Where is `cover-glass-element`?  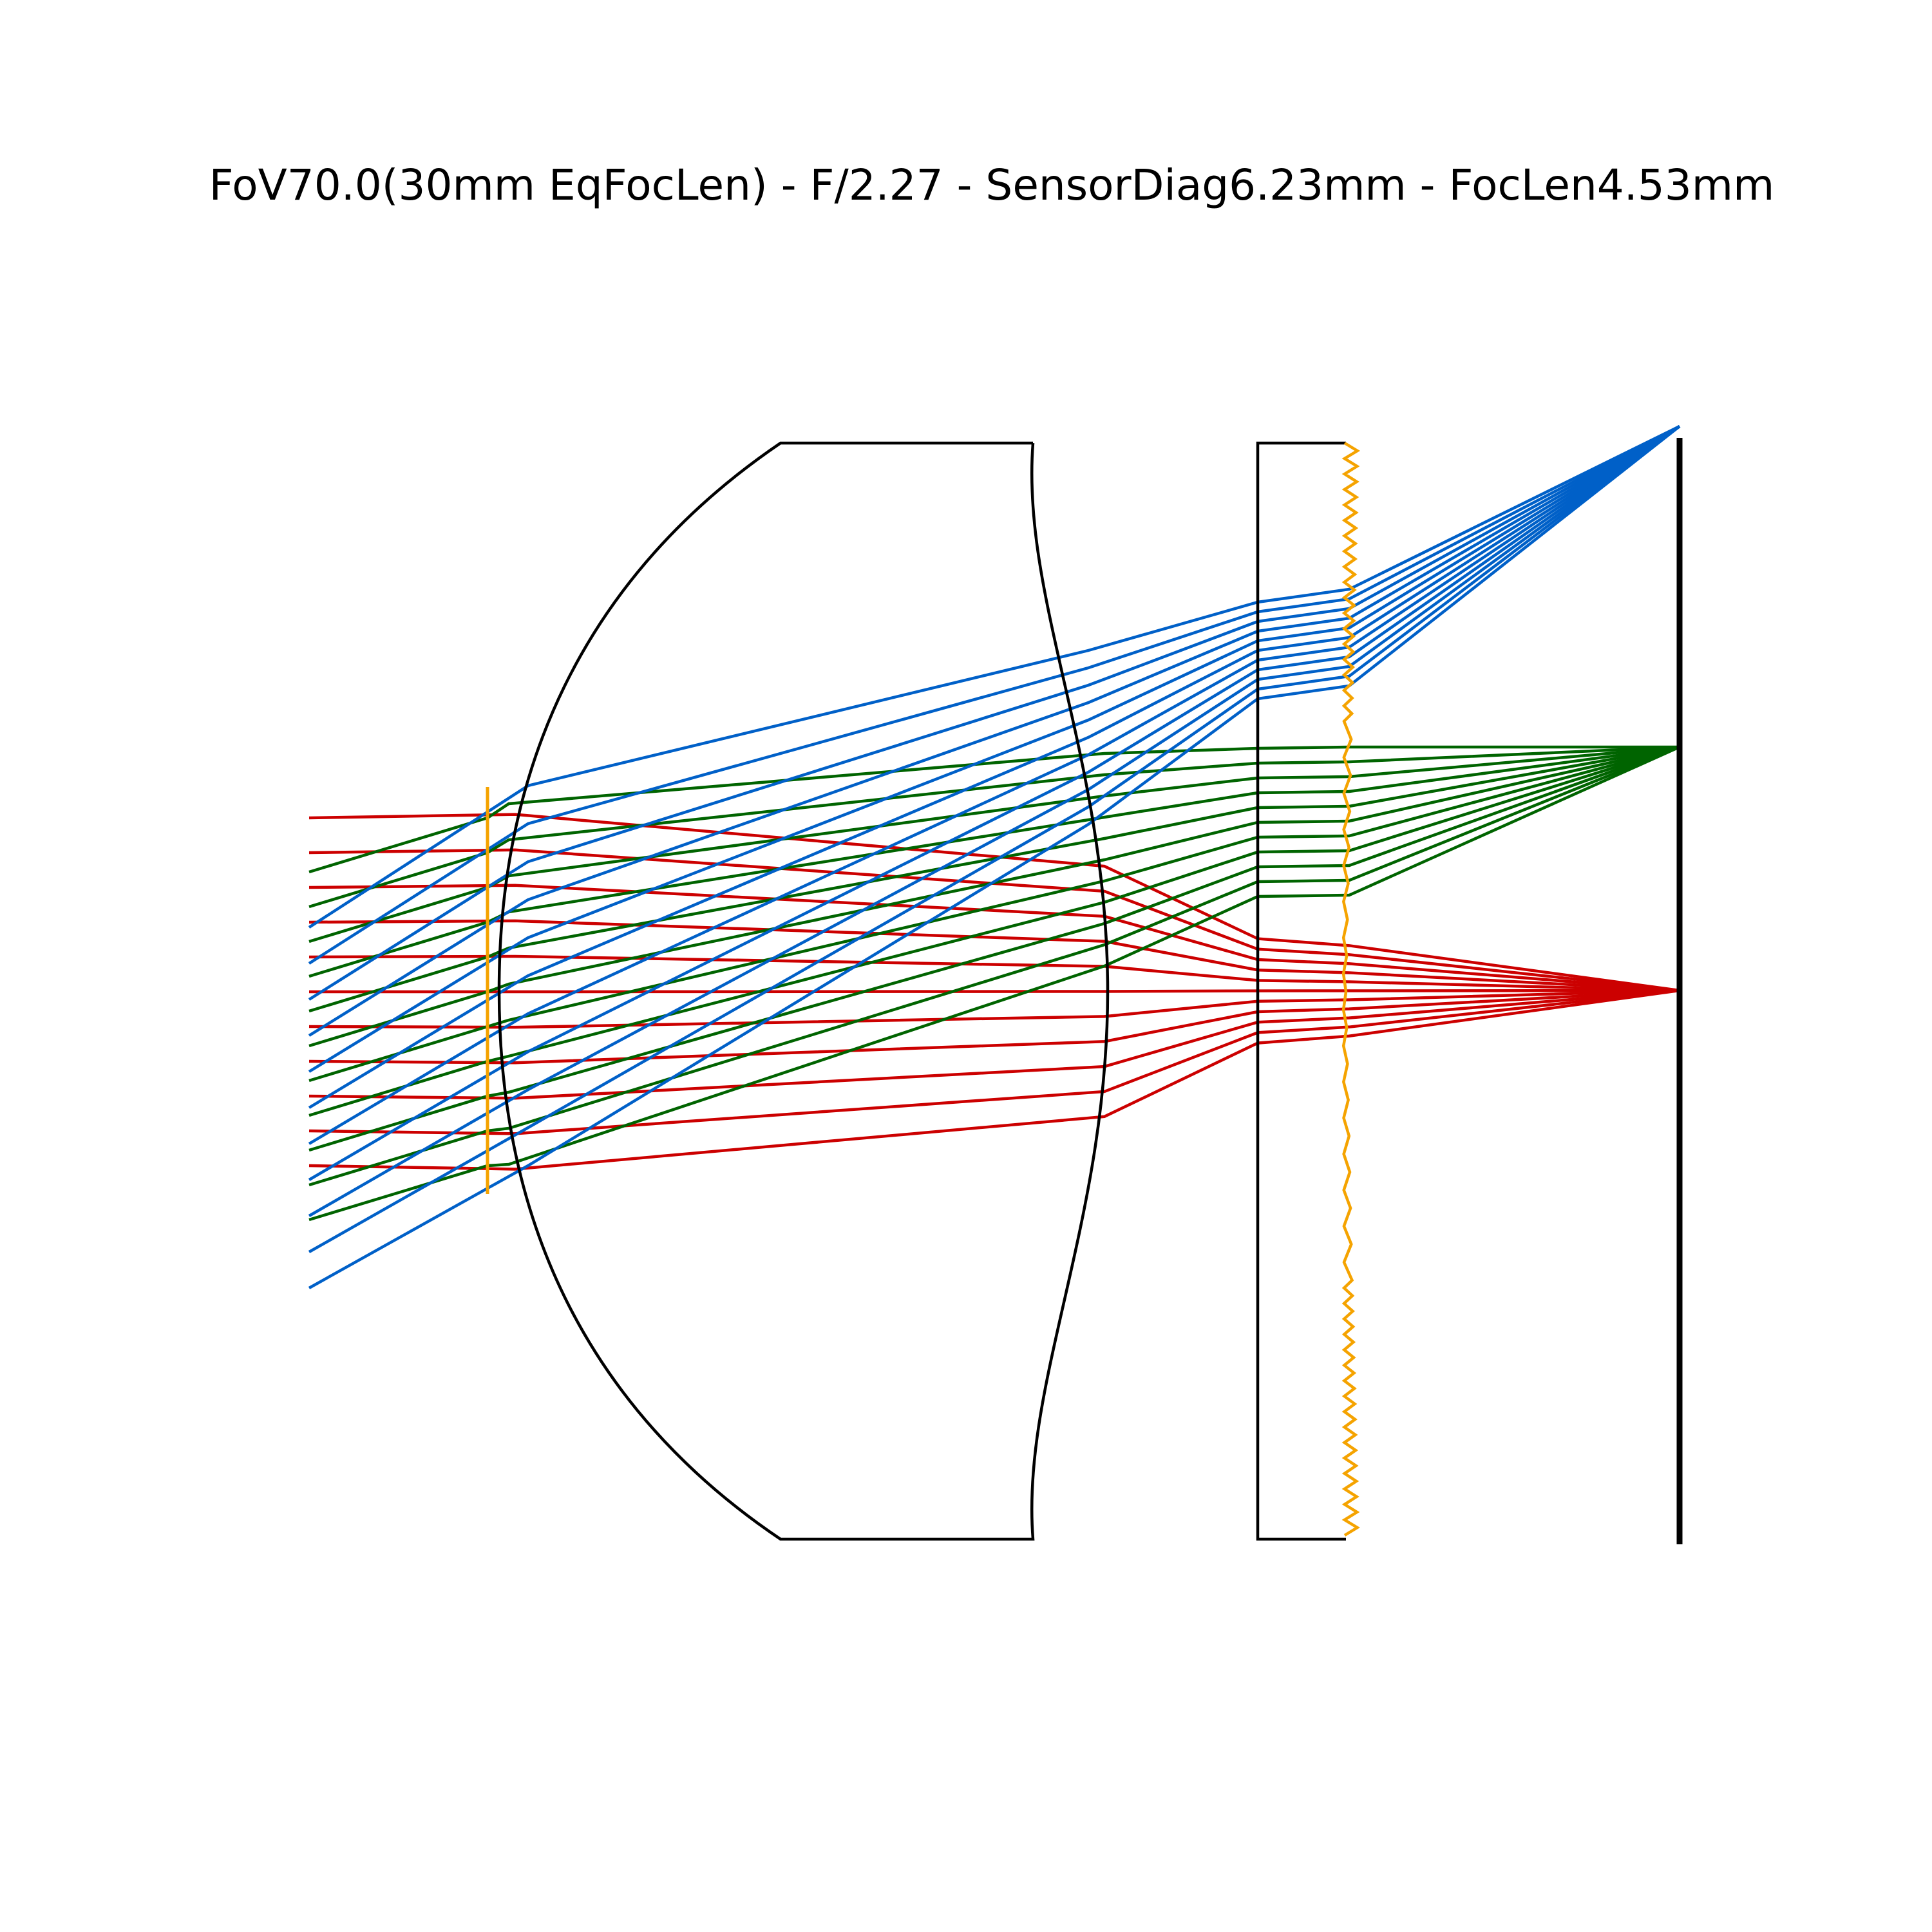
cover-glass-element is located at coordinates (1301, 991).